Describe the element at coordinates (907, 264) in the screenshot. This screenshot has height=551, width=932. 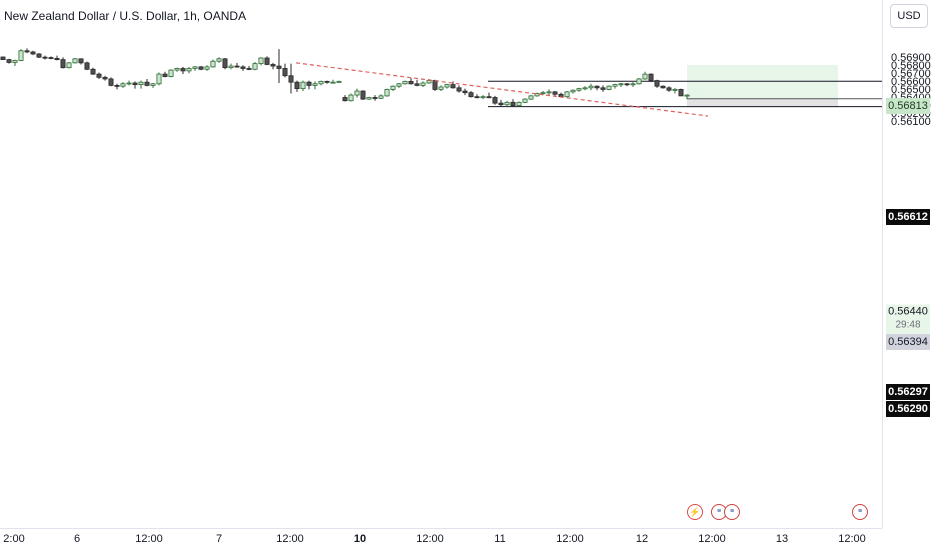
I see `price-axis` at that location.